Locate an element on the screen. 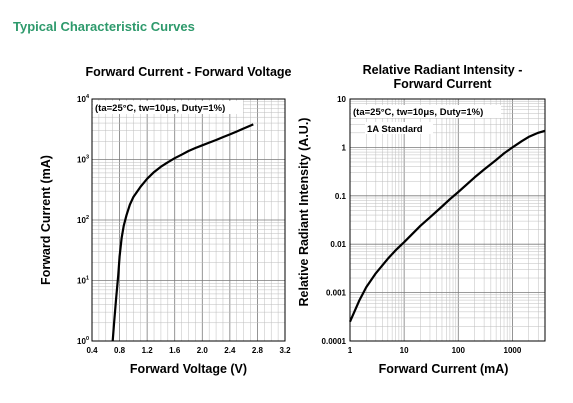  section-title: Typical Characteristic Curves is located at coordinates (104, 26).